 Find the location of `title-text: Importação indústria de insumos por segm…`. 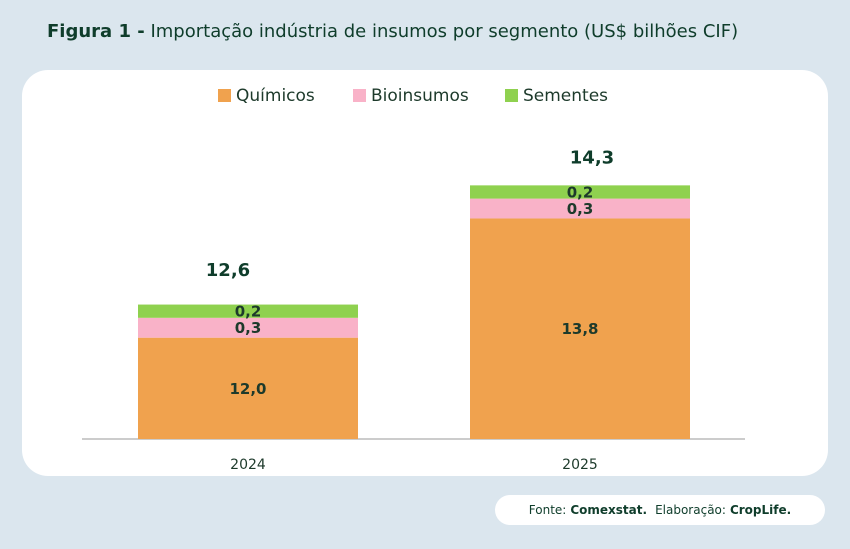

title-text: Importação indústria de insumos por segm… is located at coordinates (444, 31).